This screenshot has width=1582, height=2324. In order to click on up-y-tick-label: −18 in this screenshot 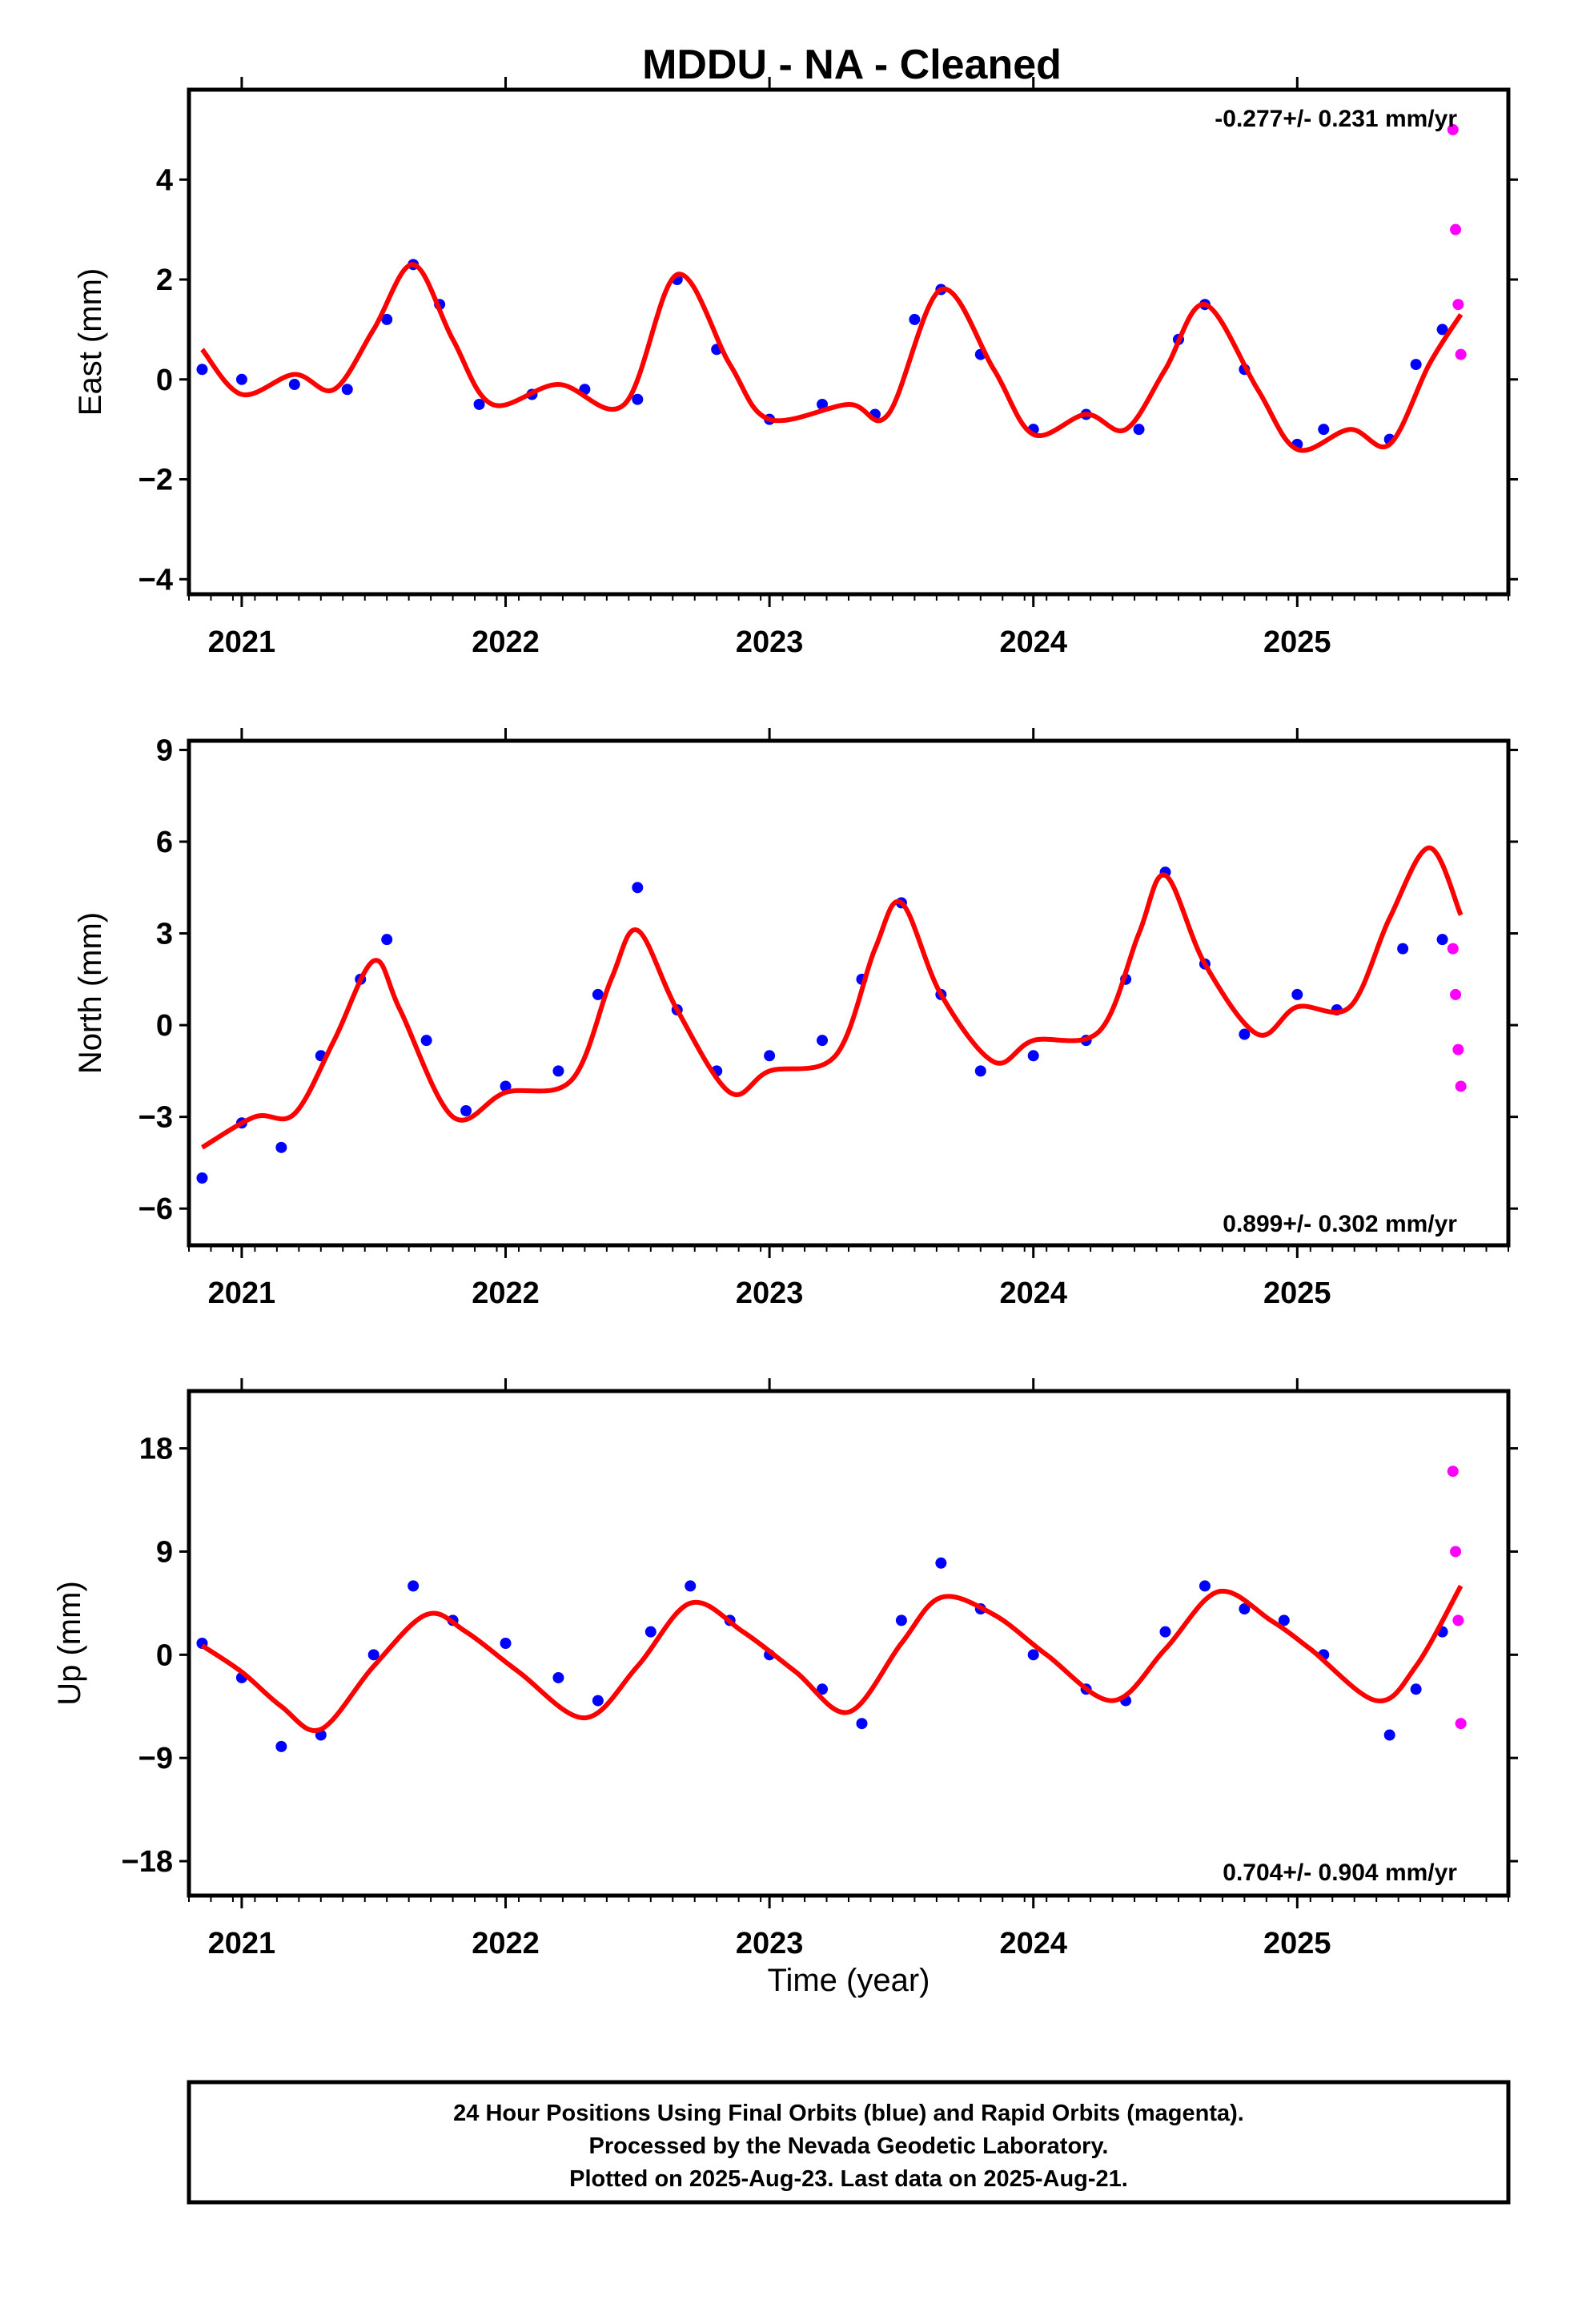, I will do `click(147, 1862)`.